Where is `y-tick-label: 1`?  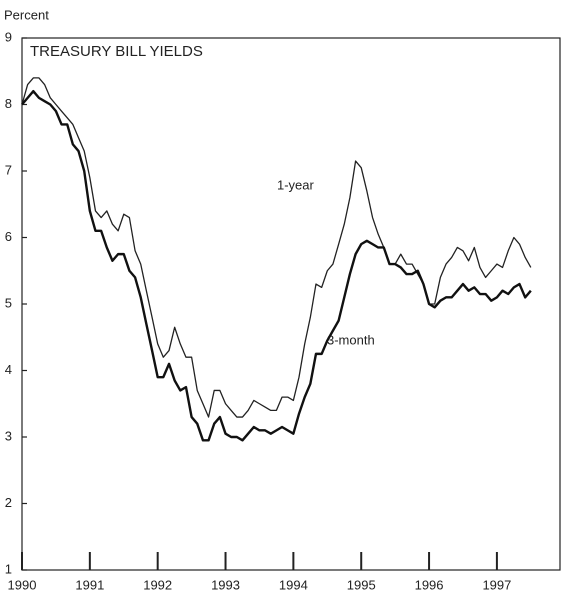 y-tick-label: 1 is located at coordinates (8, 568).